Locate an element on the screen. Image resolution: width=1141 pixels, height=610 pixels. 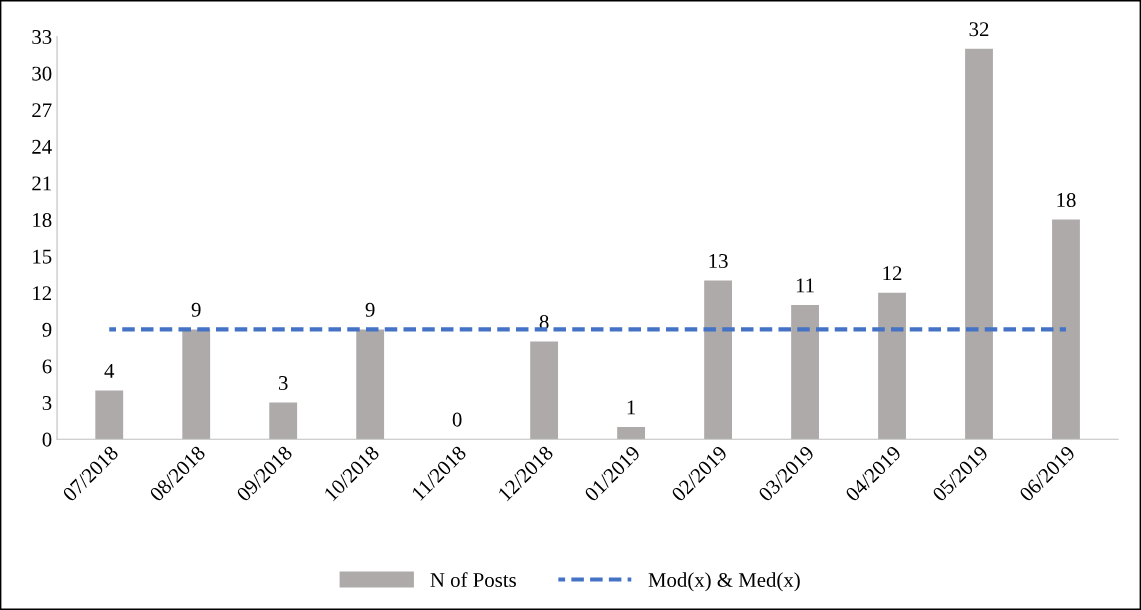
data-label: 4 is located at coordinates (109, 370).